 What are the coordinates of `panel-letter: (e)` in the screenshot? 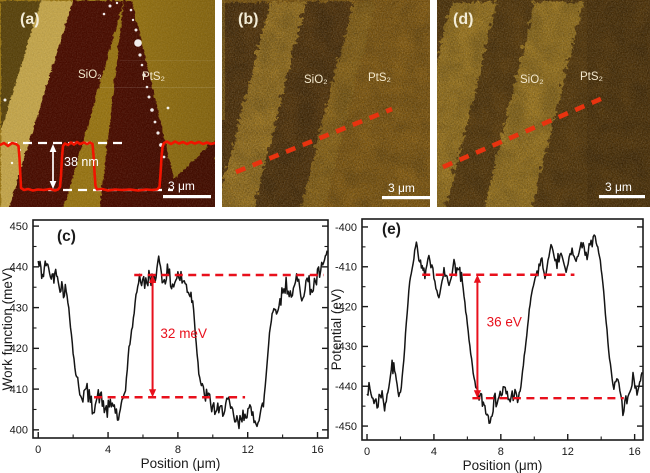 It's located at (391, 229).